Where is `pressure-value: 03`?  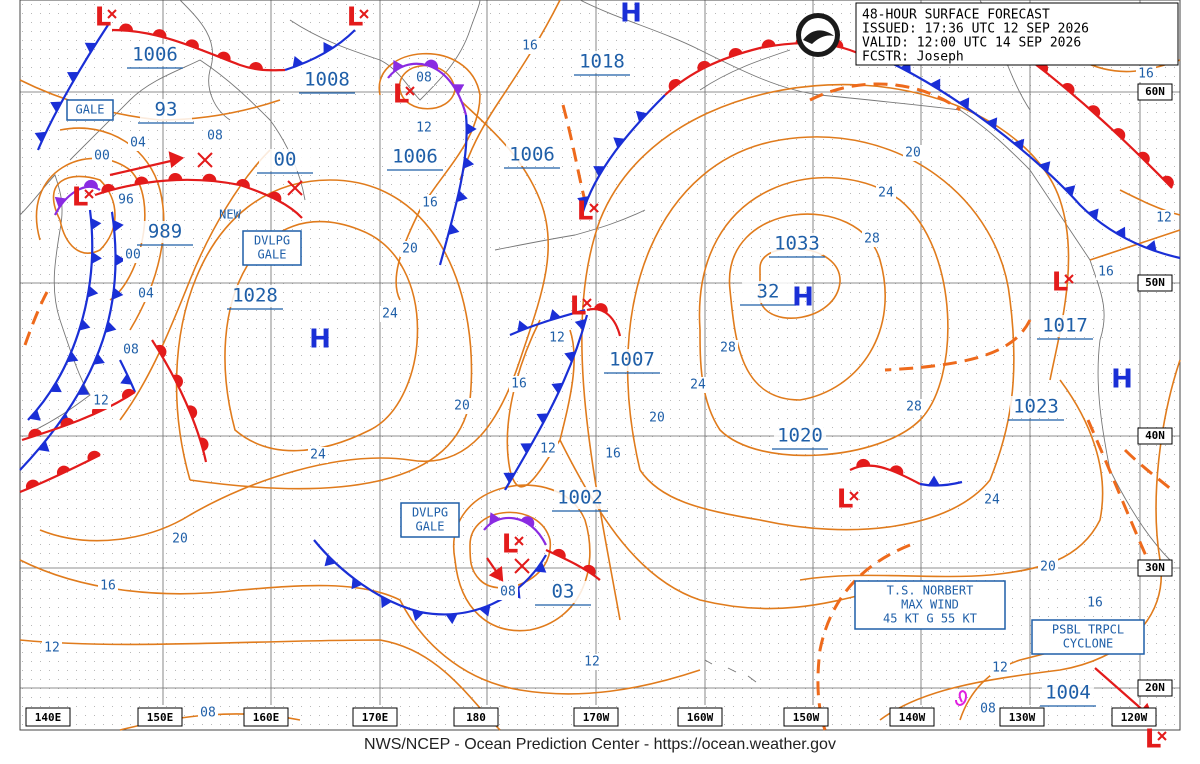
pressure-value: 03 is located at coordinates (563, 592).